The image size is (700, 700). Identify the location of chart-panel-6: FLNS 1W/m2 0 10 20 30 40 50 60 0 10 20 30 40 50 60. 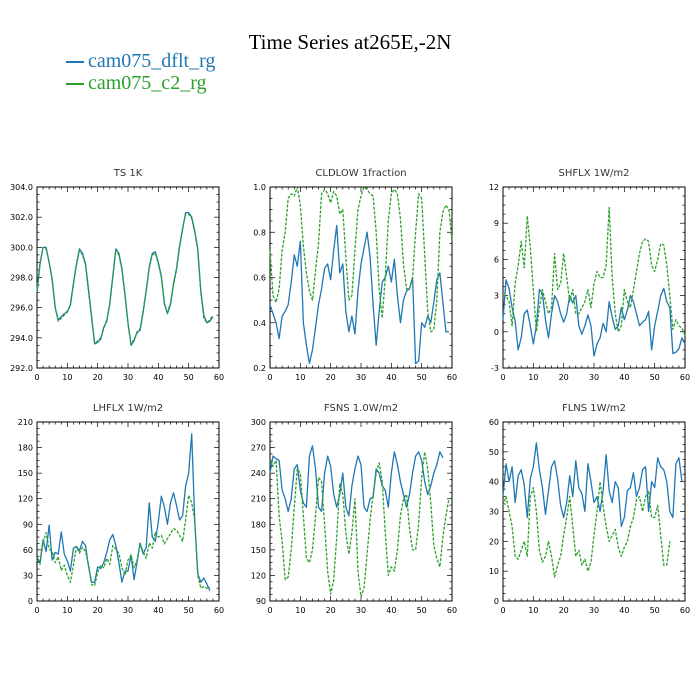
(589, 509).